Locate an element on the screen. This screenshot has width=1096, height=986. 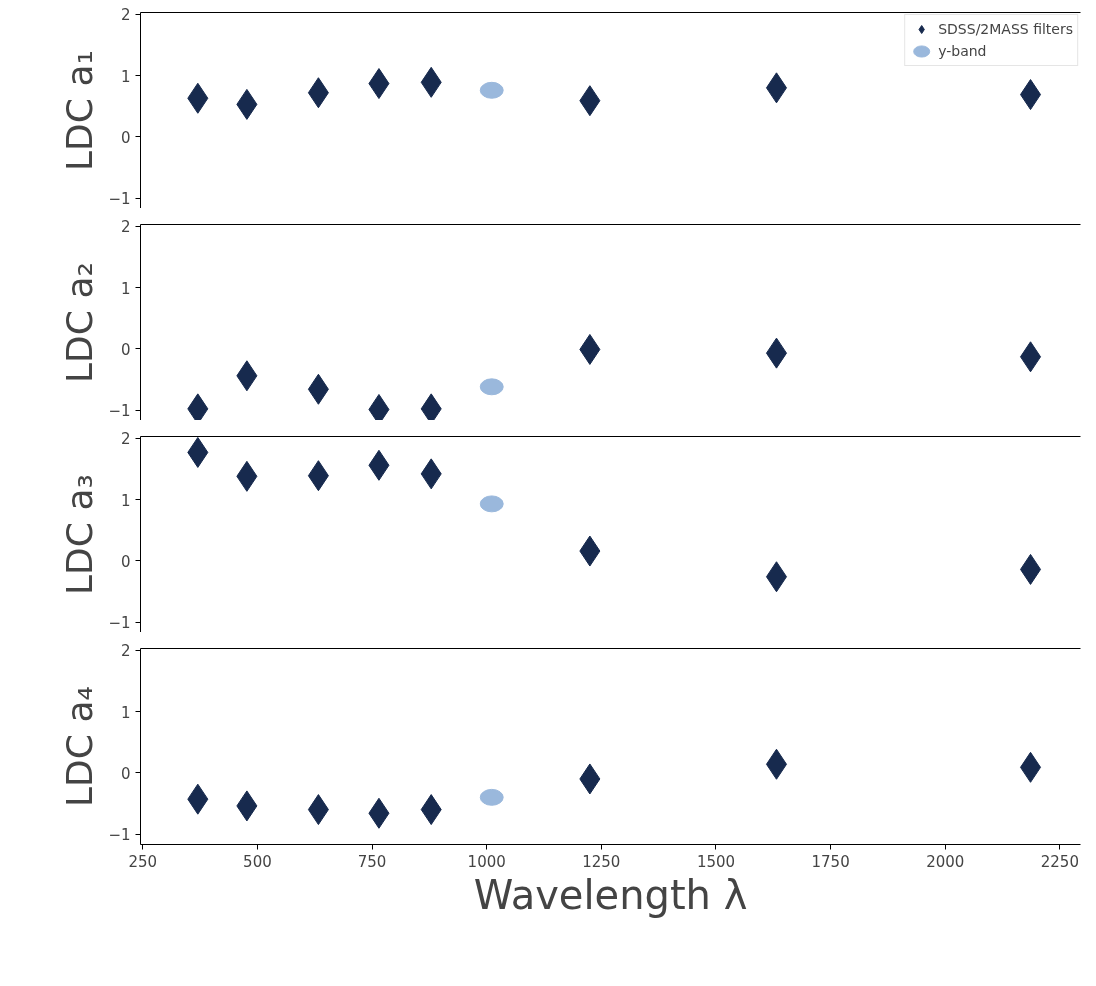
x-tick-label: 2000 is located at coordinates (945, 861).